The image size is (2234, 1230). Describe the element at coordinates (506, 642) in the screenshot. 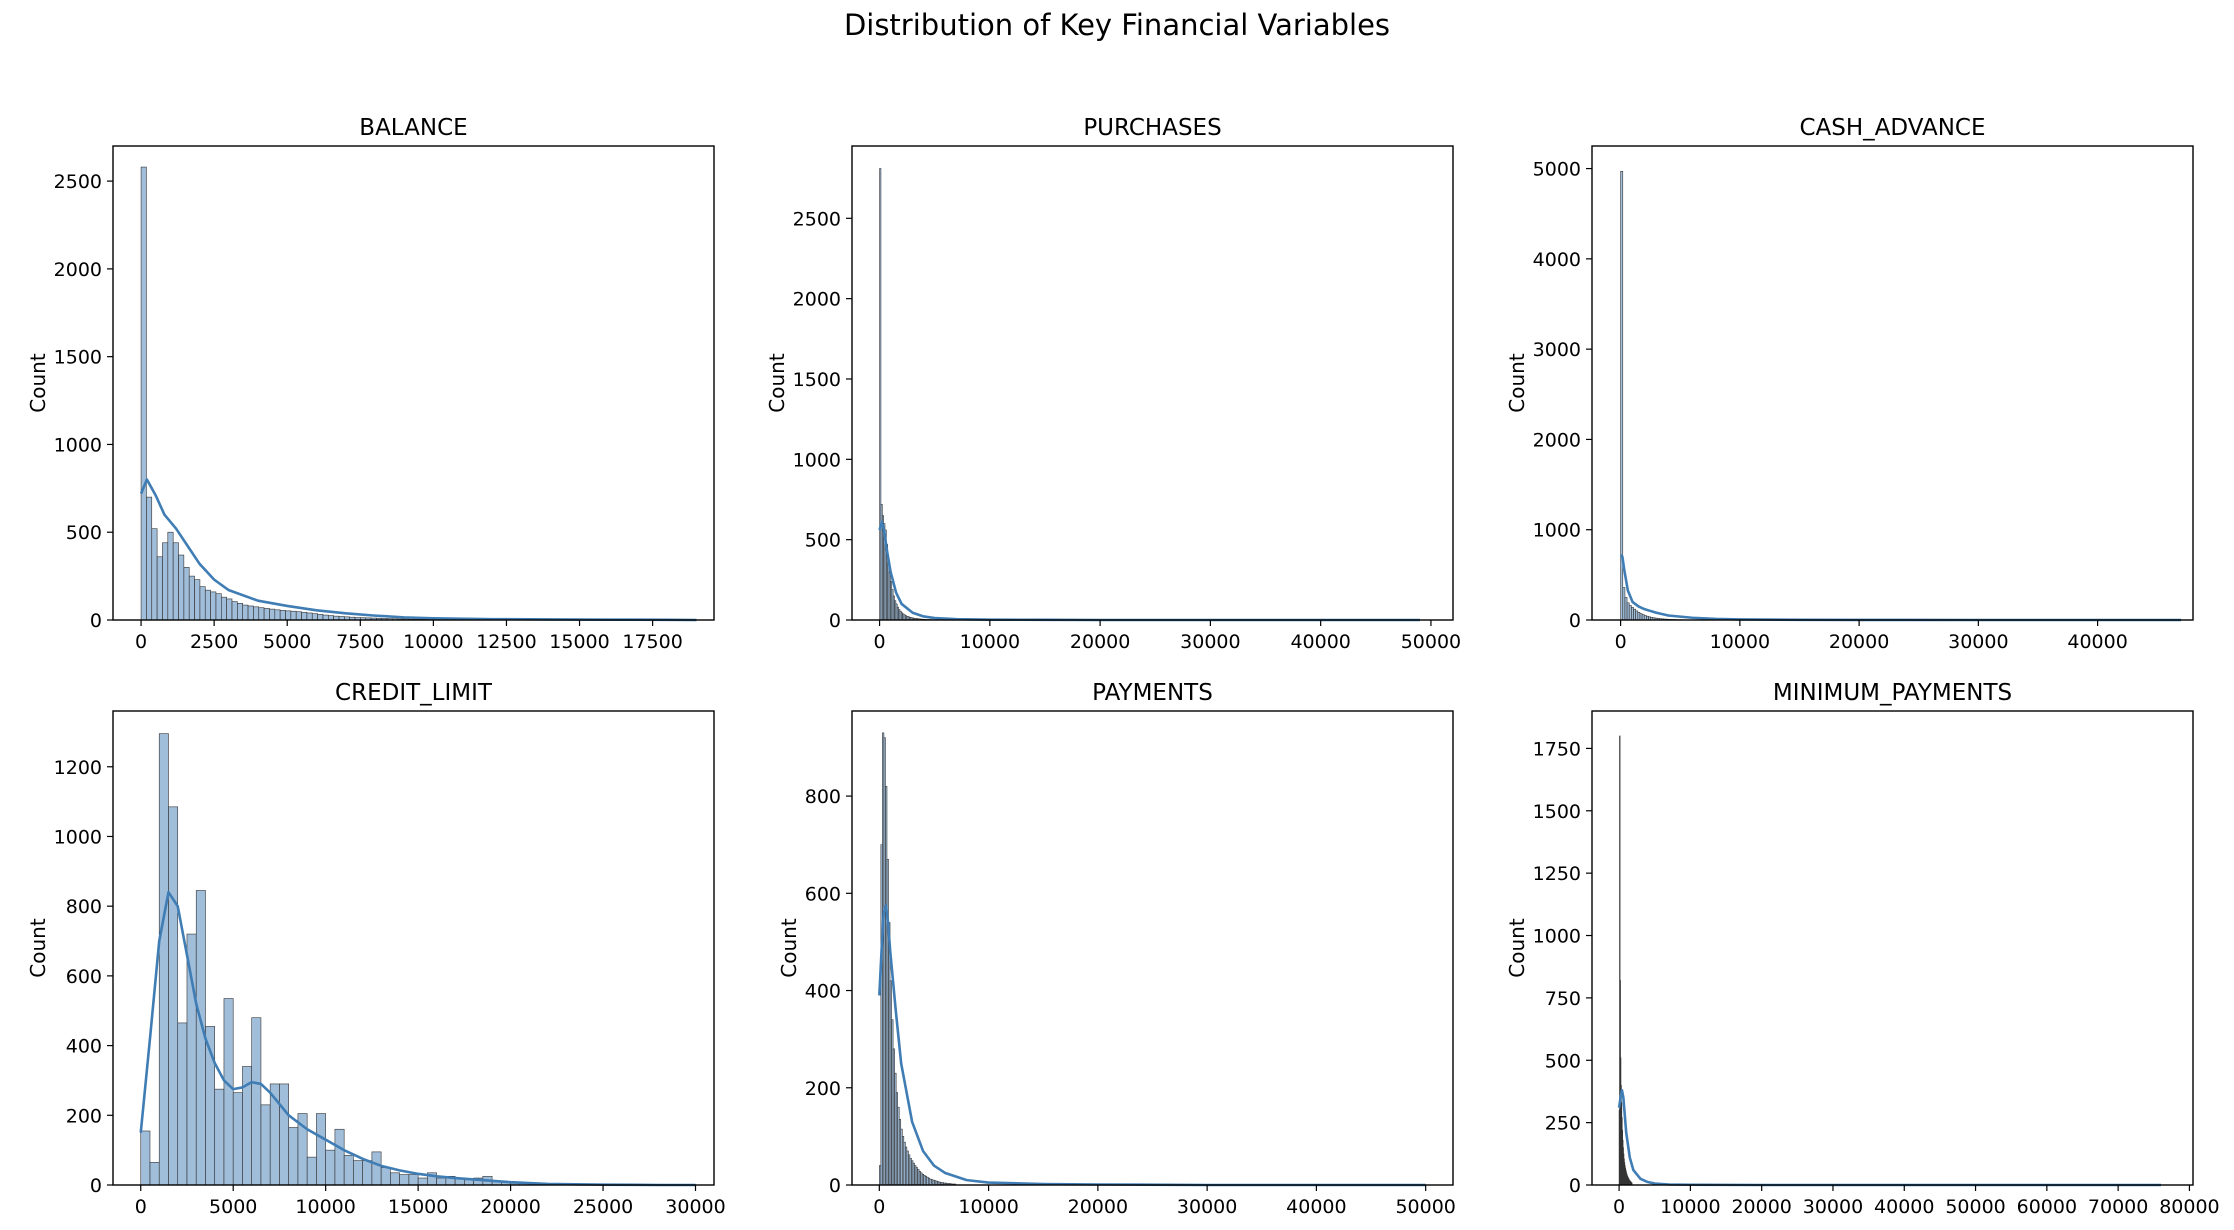

I see `x-tick-label: 12500` at that location.